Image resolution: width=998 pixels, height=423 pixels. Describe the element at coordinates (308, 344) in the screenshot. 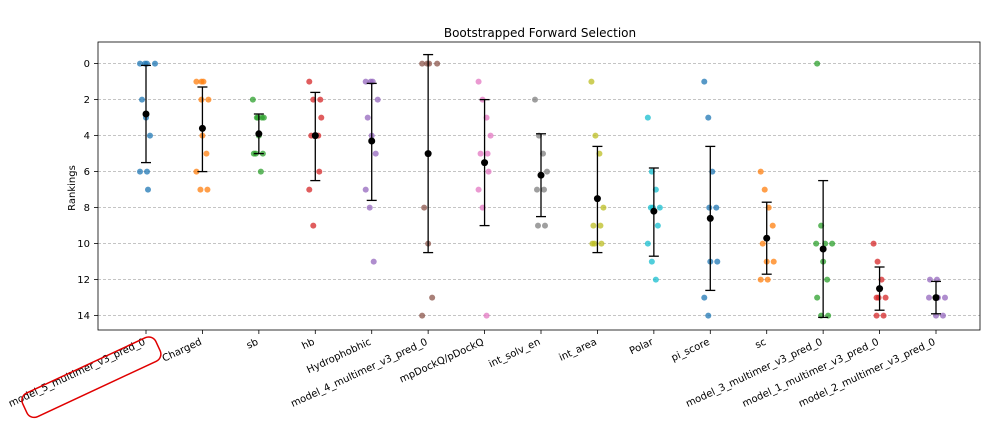

I see `x-tick-label: hb` at that location.